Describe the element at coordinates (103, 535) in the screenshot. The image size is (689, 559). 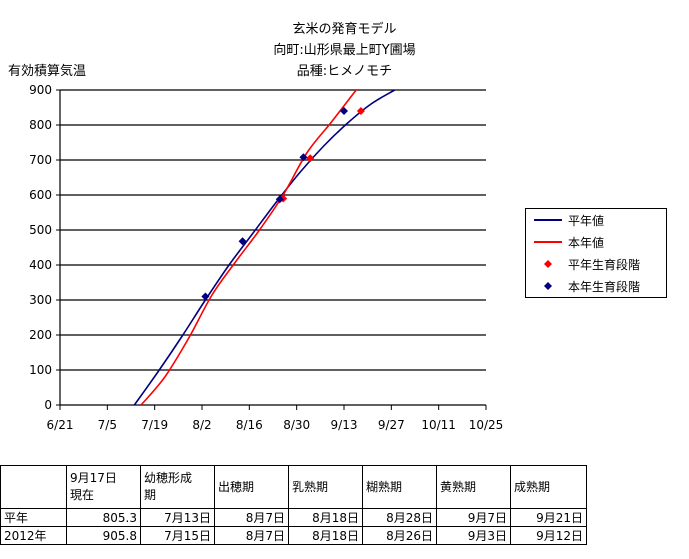
I see `table-cell: 905.8` at that location.